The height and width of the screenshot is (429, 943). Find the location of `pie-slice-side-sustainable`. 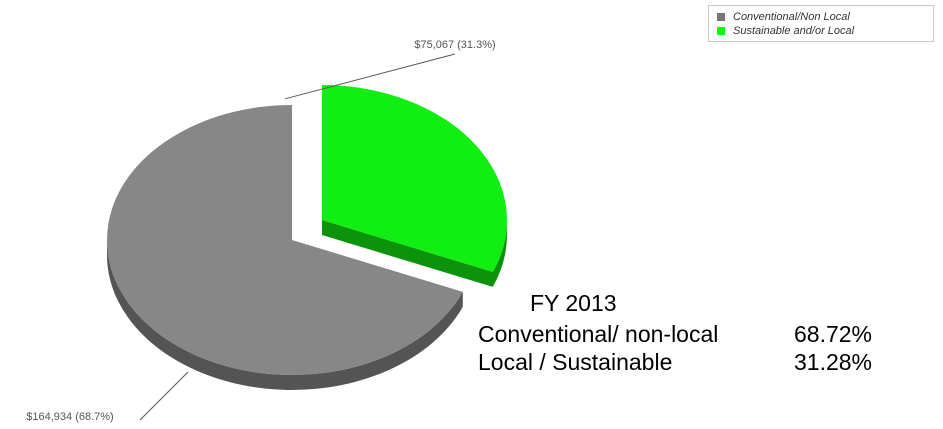

pie-slice-side-sustainable is located at coordinates (414, 186).